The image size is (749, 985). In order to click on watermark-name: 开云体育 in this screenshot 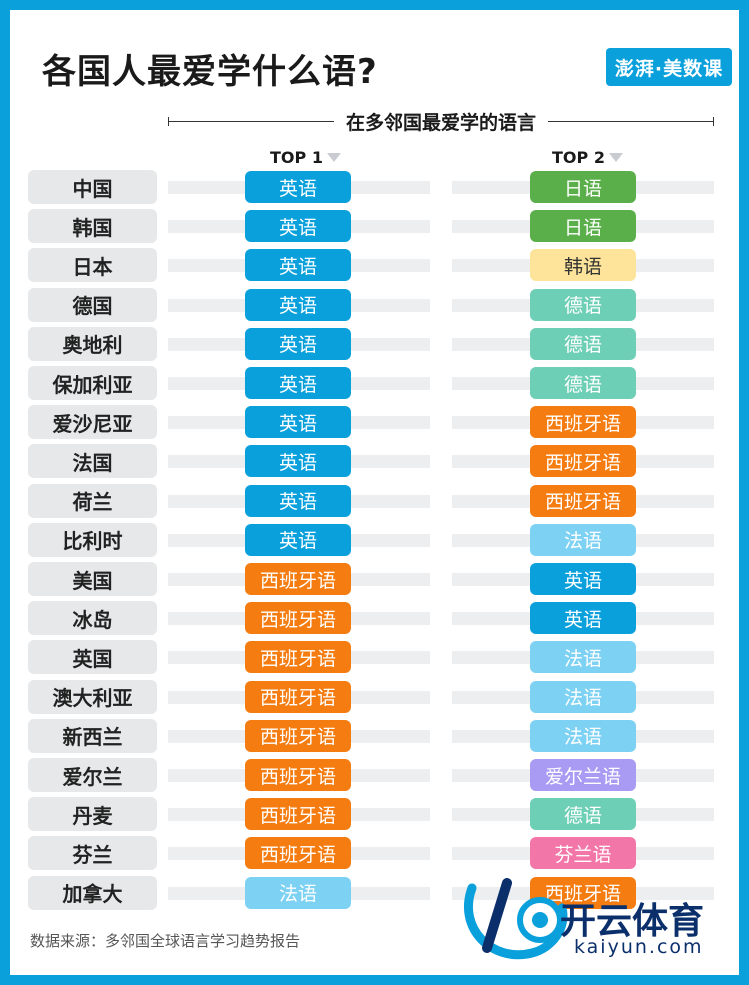, I will do `click(632, 921)`.